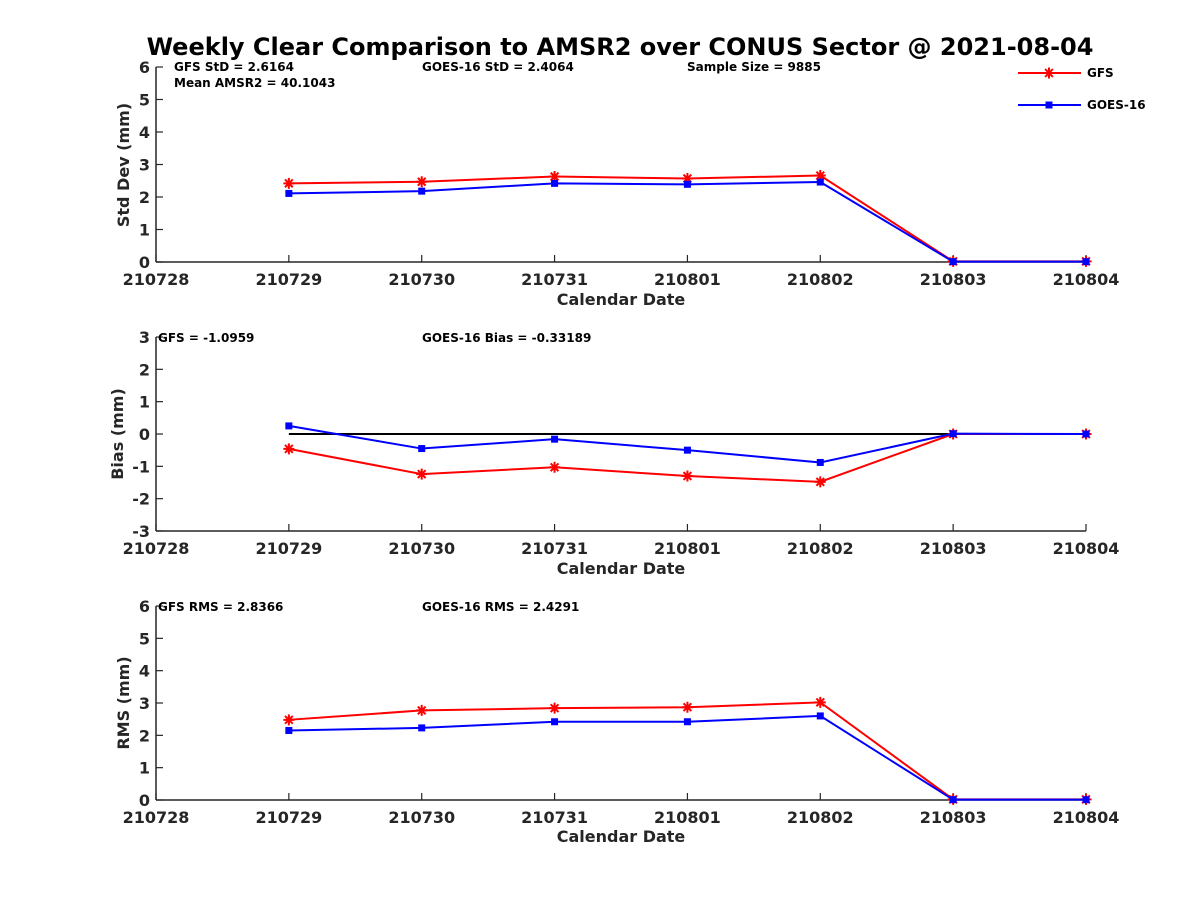 This screenshot has height=900, width=1200. What do you see at coordinates (144, 606) in the screenshot?
I see `y-tick-label: 6` at bounding box center [144, 606].